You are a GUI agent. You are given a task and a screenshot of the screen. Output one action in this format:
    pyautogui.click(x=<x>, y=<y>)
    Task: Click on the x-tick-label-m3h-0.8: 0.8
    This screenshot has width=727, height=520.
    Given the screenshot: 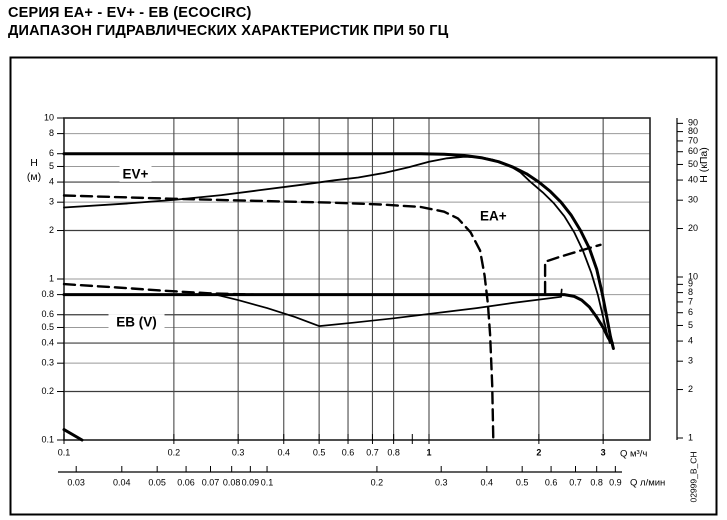 What is the action you would take?
    pyautogui.click(x=393, y=452)
    